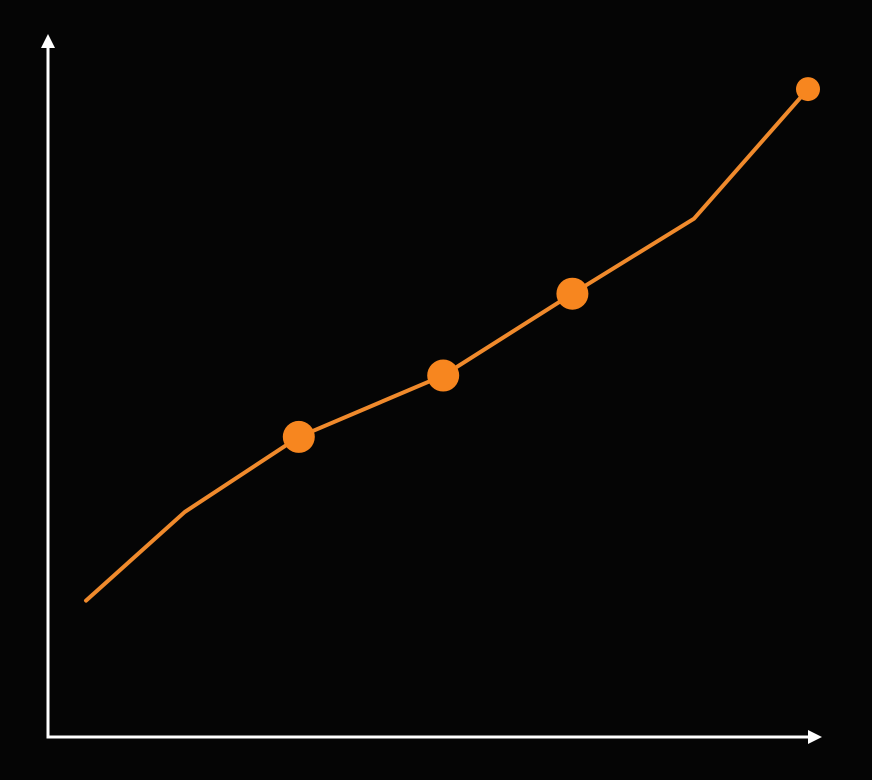  What do you see at coordinates (48, 41) in the screenshot?
I see `y-axis-arrow-icon` at bounding box center [48, 41].